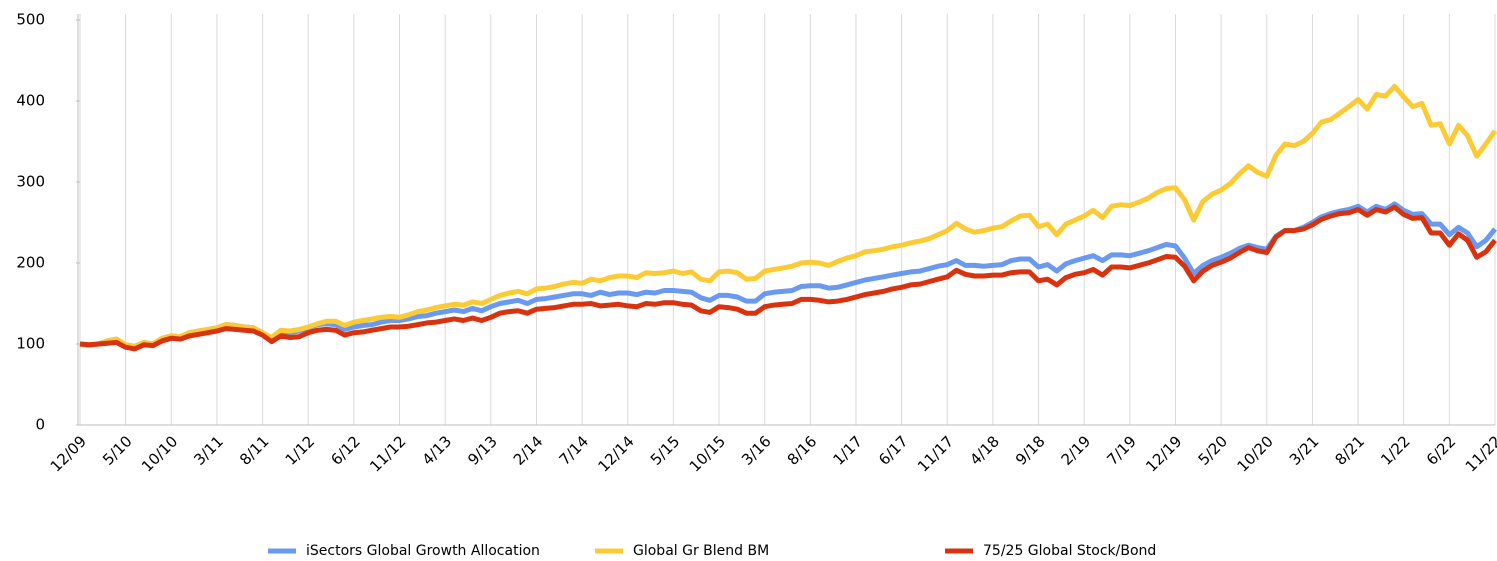 The height and width of the screenshot is (561, 1497). I want to click on x-tick-label: 3/11, so click(208, 450).